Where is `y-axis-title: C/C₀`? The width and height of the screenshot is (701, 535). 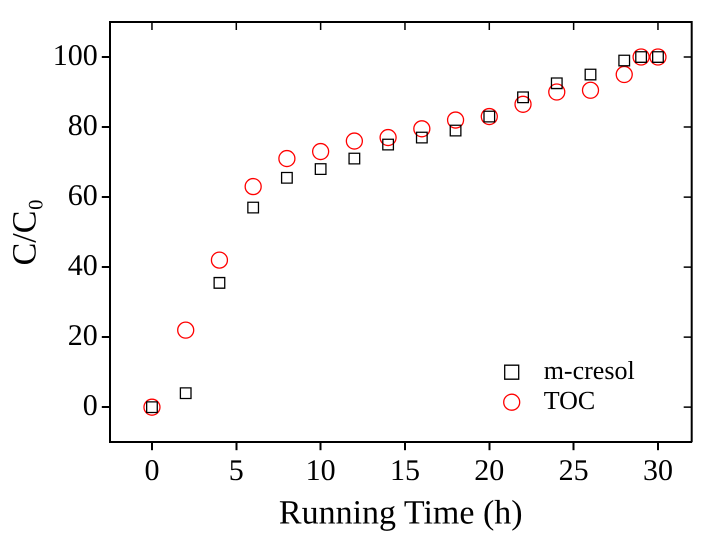 y-axis-title: C/C₀ is located at coordinates (25, 232).